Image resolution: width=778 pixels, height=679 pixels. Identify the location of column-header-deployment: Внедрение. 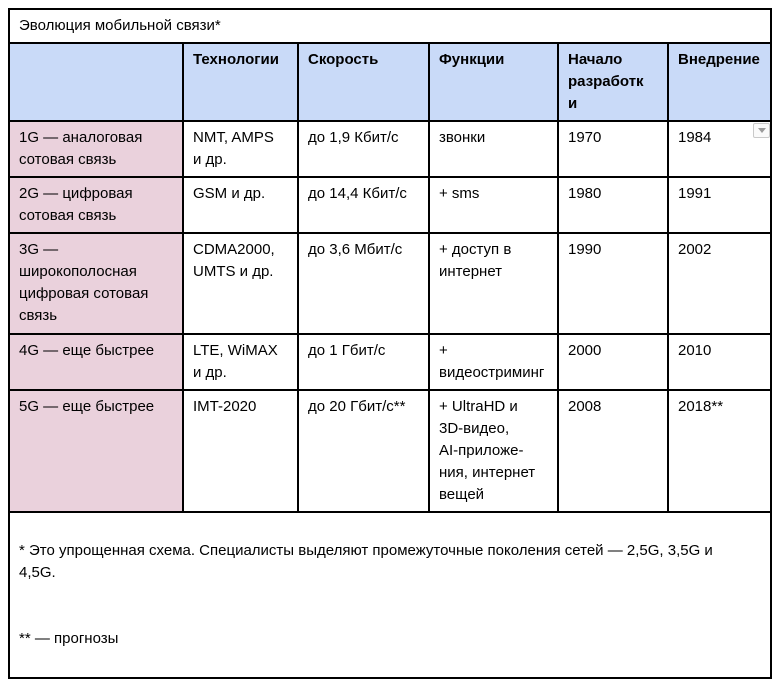
(719, 82).